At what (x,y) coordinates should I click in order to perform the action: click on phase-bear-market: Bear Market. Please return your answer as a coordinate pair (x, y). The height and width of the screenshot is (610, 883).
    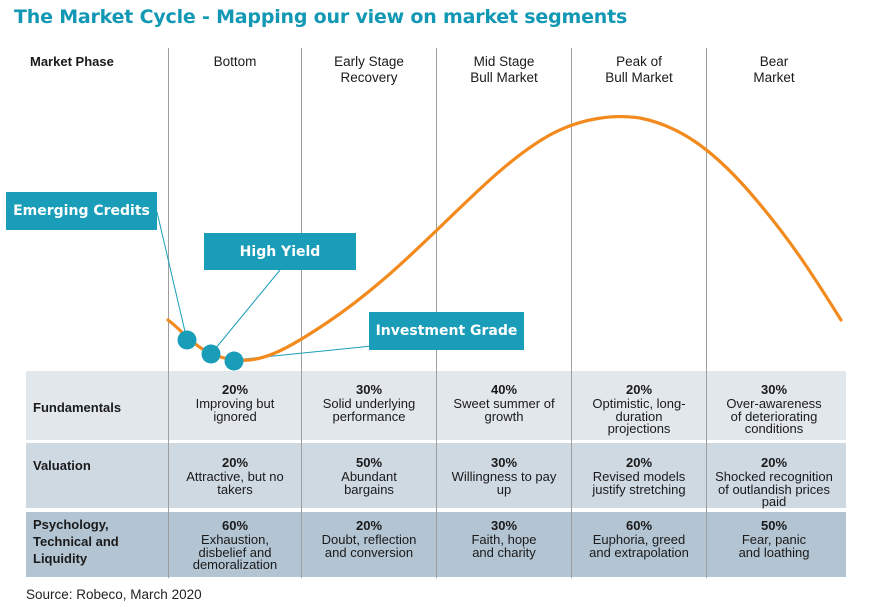
    Looking at the image, I should click on (774, 69).